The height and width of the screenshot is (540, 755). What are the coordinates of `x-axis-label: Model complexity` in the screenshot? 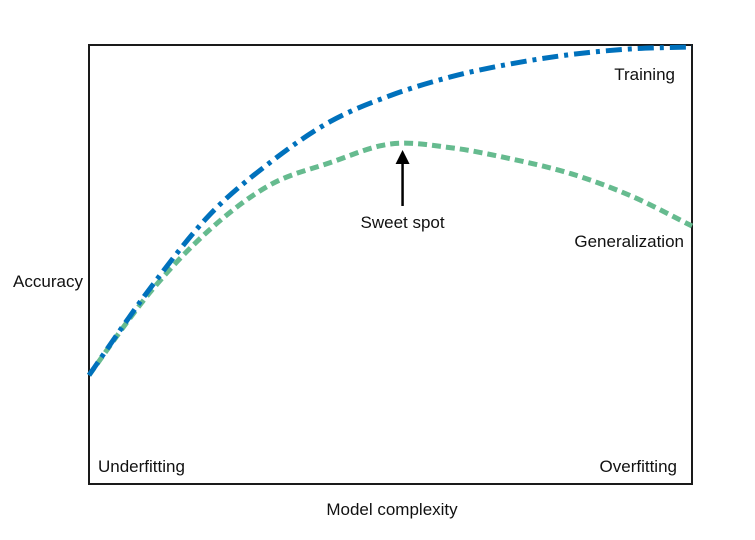 It's located at (392, 509).